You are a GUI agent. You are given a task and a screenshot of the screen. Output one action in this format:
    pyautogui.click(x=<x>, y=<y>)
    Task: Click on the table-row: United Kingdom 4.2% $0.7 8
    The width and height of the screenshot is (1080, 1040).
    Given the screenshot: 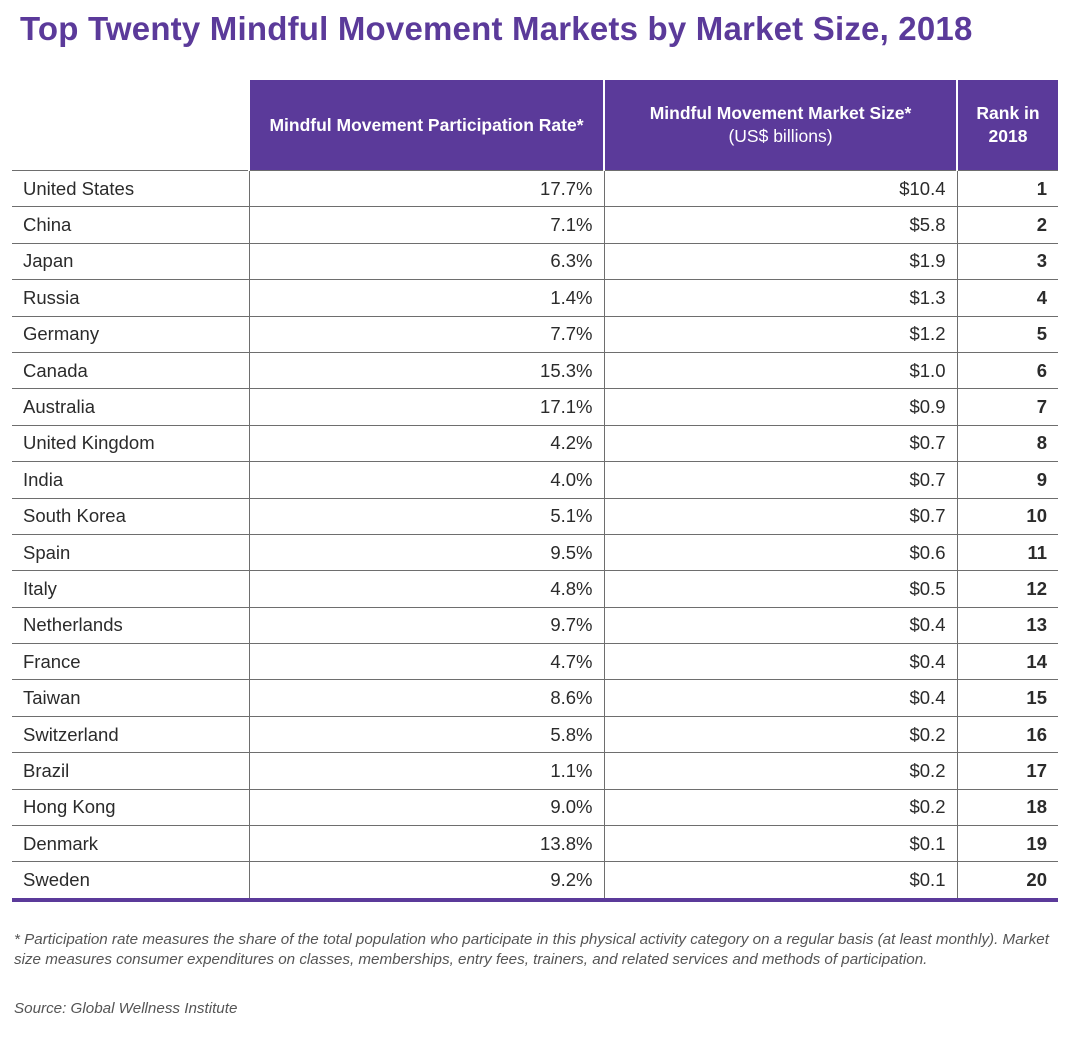 What is the action you would take?
    pyautogui.click(x=535, y=443)
    